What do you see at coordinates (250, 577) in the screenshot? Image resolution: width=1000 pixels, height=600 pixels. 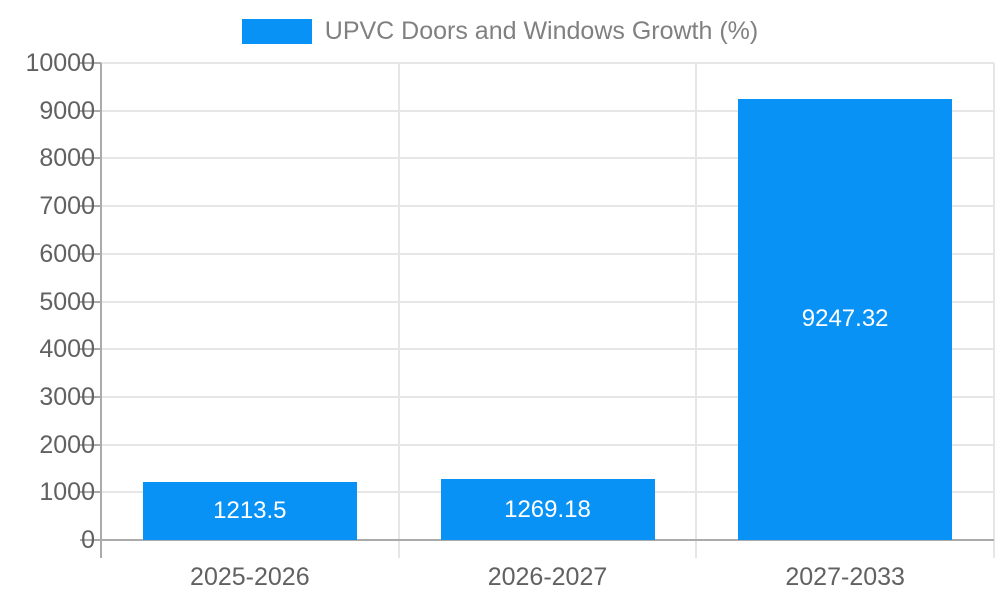 I see `x-tick-label: 2025-2026` at bounding box center [250, 577].